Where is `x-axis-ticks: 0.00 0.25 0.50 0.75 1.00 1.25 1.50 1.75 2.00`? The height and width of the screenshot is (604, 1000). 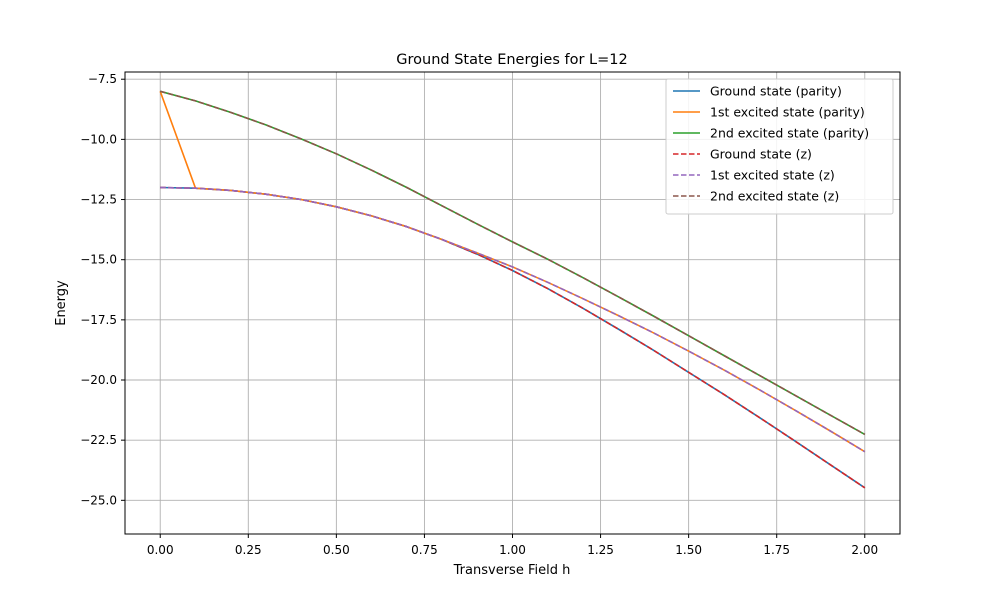 x-axis-ticks: 0.00 0.25 0.50 0.75 1.00 1.25 1.50 1.75 2.00 is located at coordinates (512, 545).